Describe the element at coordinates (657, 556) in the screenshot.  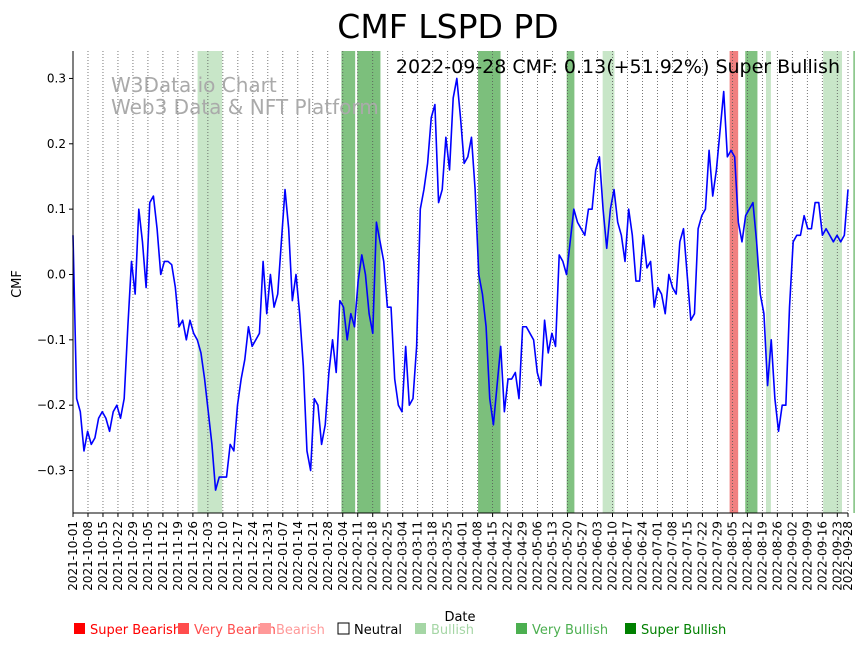
I see `x-tick-label: 2022-07-01` at that location.